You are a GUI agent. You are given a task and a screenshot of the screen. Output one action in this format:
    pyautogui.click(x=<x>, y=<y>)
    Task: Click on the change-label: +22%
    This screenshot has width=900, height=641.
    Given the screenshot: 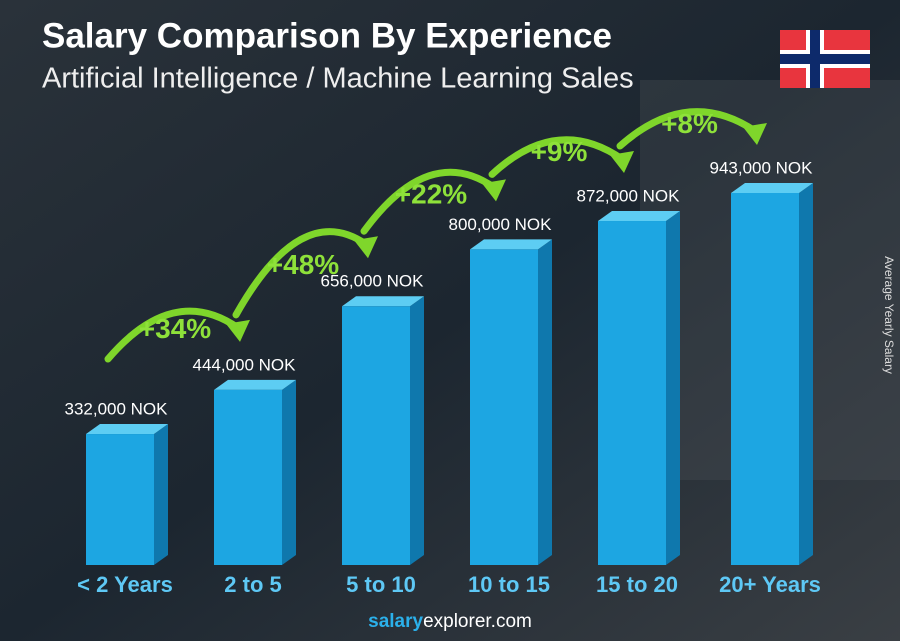 What is the action you would take?
    pyautogui.click(x=431, y=194)
    